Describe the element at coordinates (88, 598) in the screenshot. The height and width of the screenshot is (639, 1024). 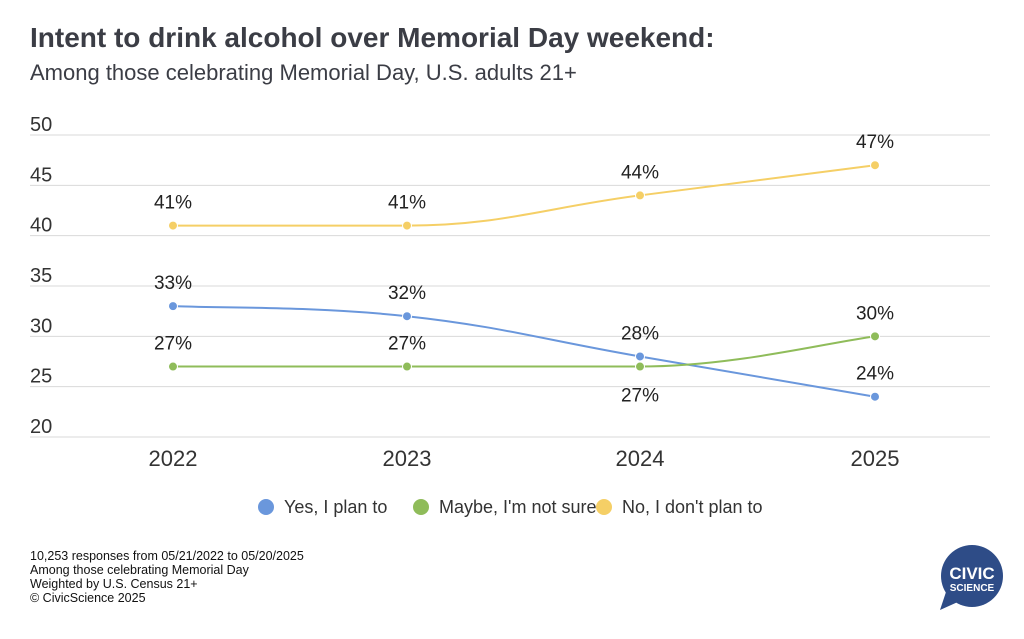
I see `footer-line: © CivicScience 2025` at that location.